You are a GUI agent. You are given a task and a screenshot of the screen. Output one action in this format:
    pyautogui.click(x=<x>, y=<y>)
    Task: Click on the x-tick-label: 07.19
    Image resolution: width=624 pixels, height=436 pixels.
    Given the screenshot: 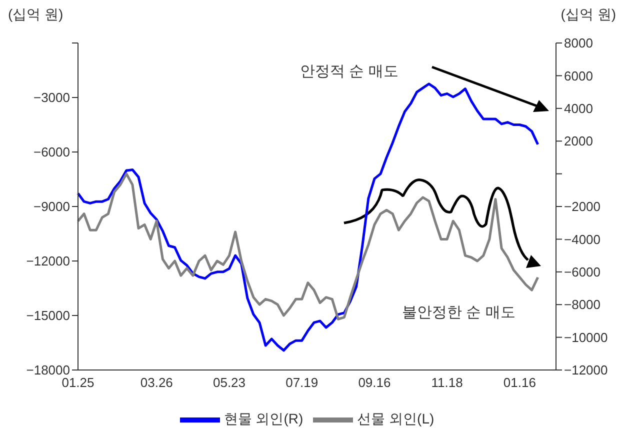 What is the action you would take?
    pyautogui.click(x=302, y=382)
    